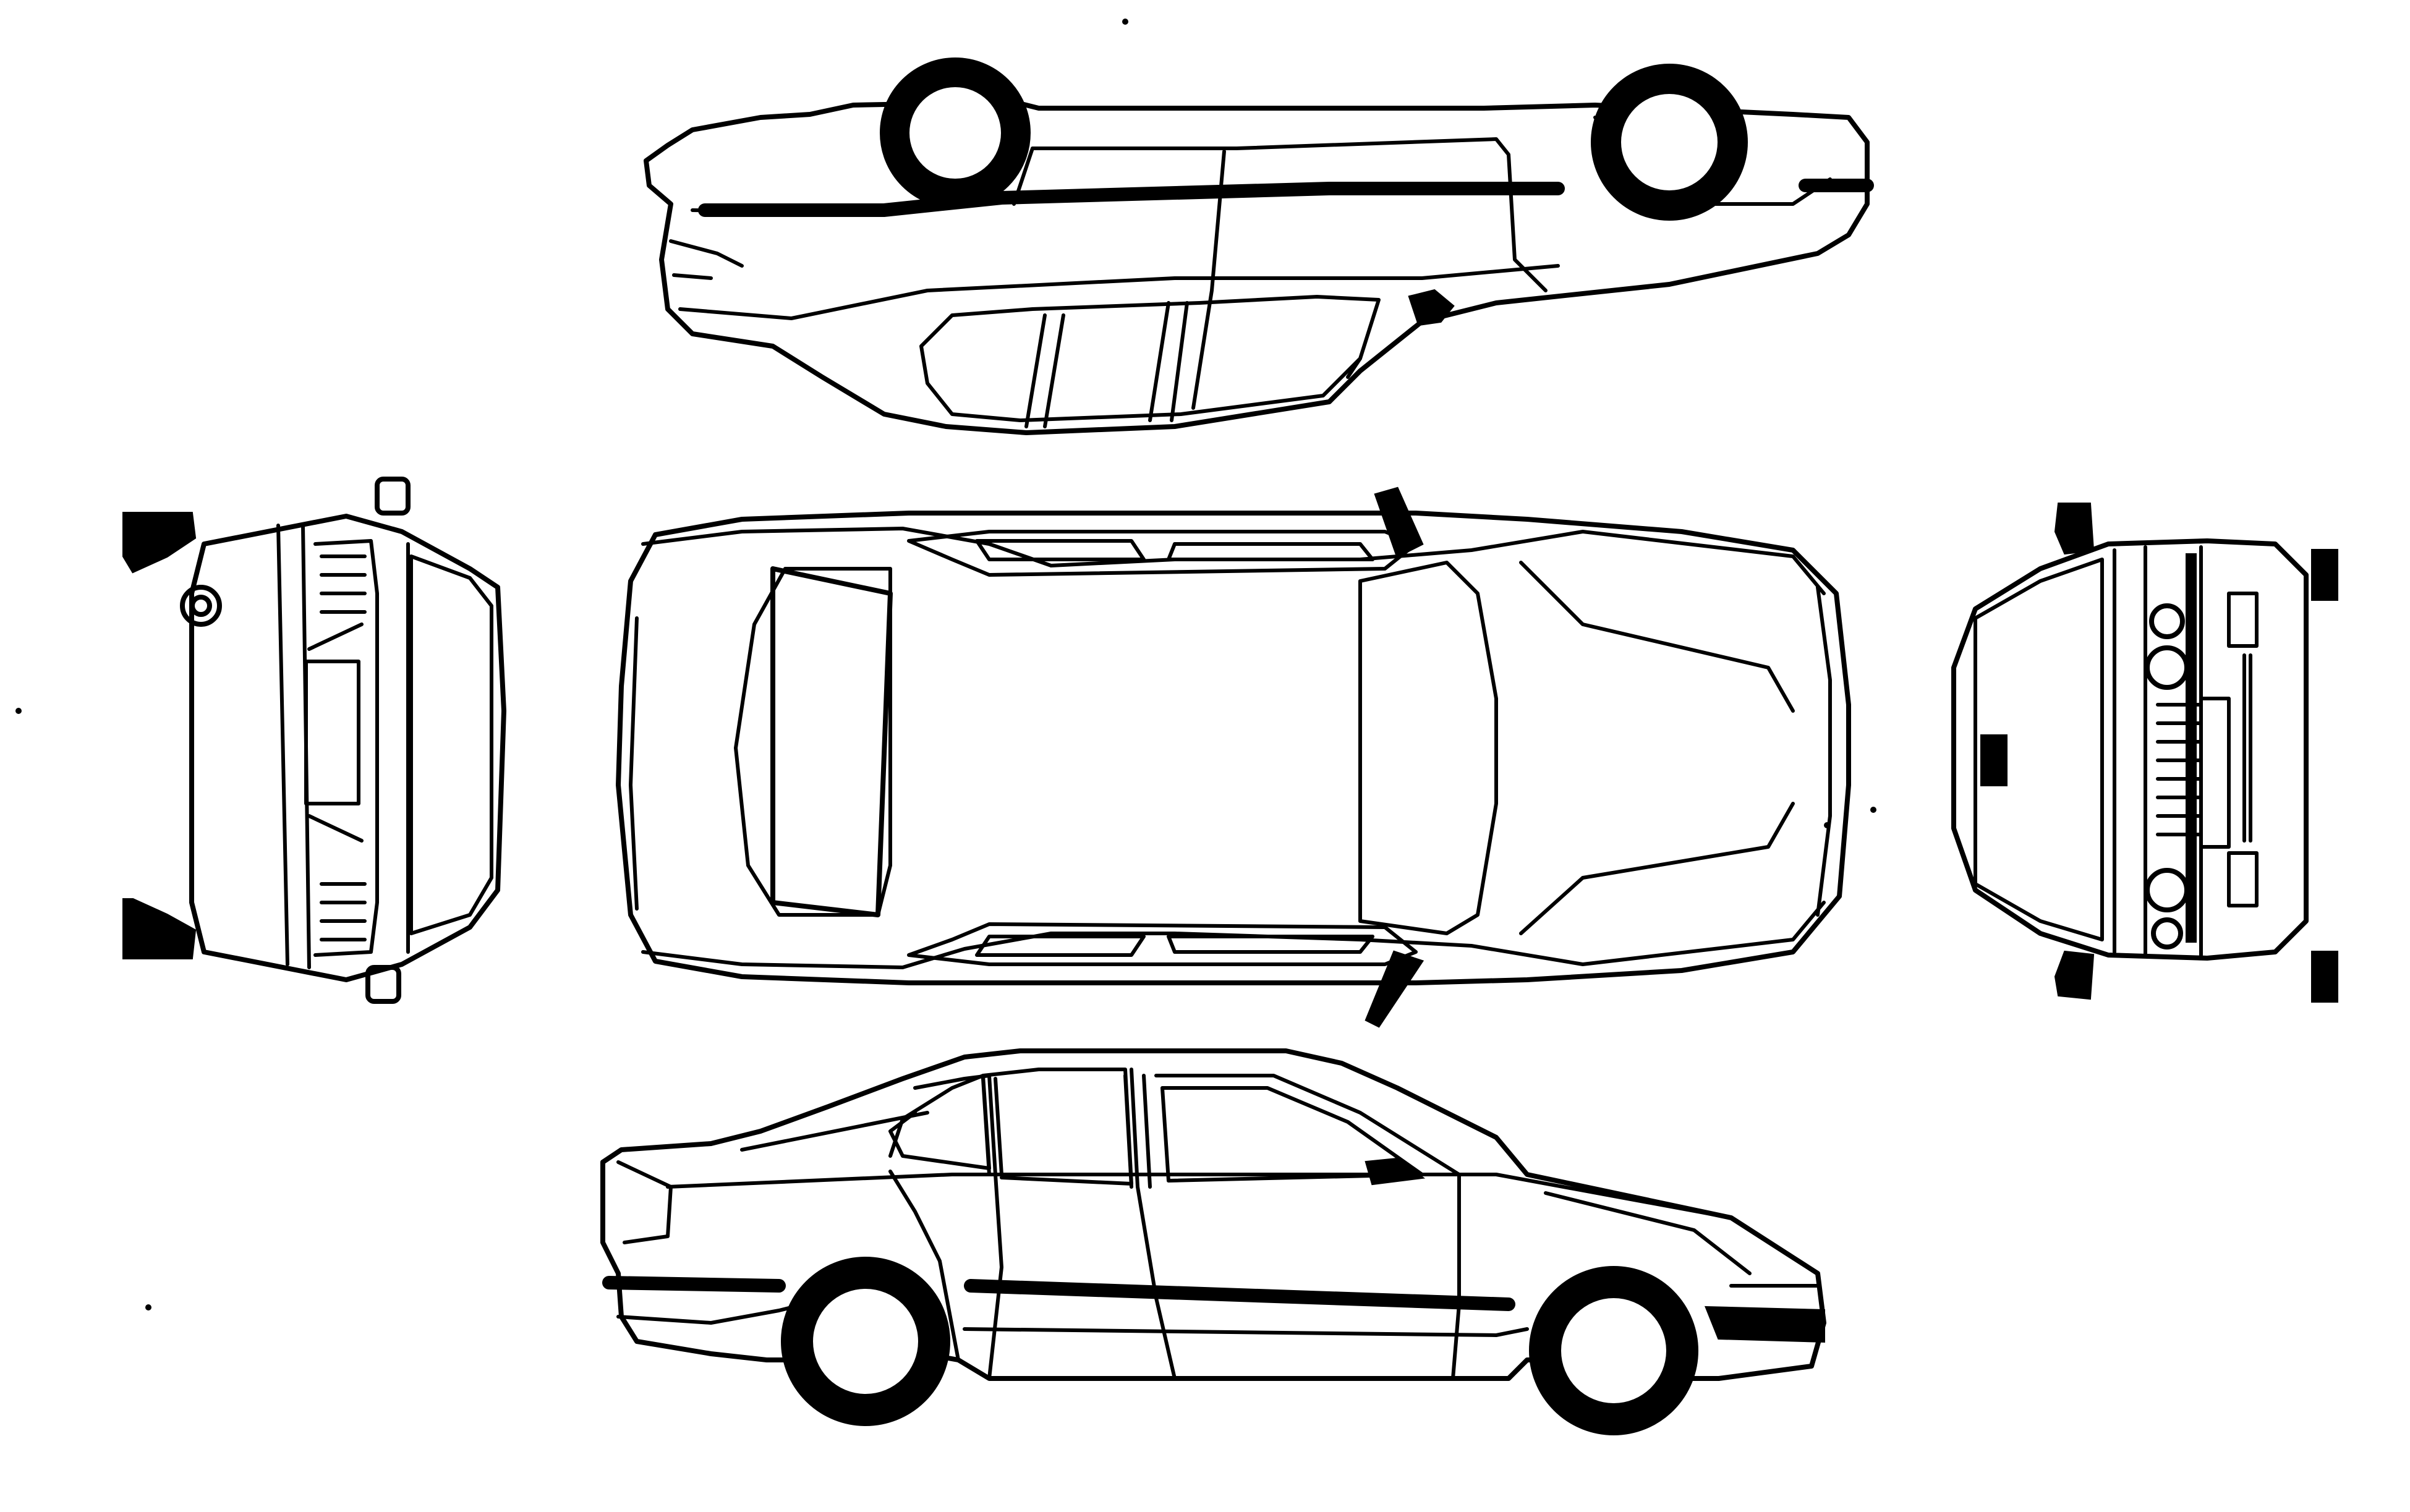 This screenshot has height=1512, width=2410. What do you see at coordinates (1259, 246) in the screenshot?
I see `upside-down-side-view` at bounding box center [1259, 246].